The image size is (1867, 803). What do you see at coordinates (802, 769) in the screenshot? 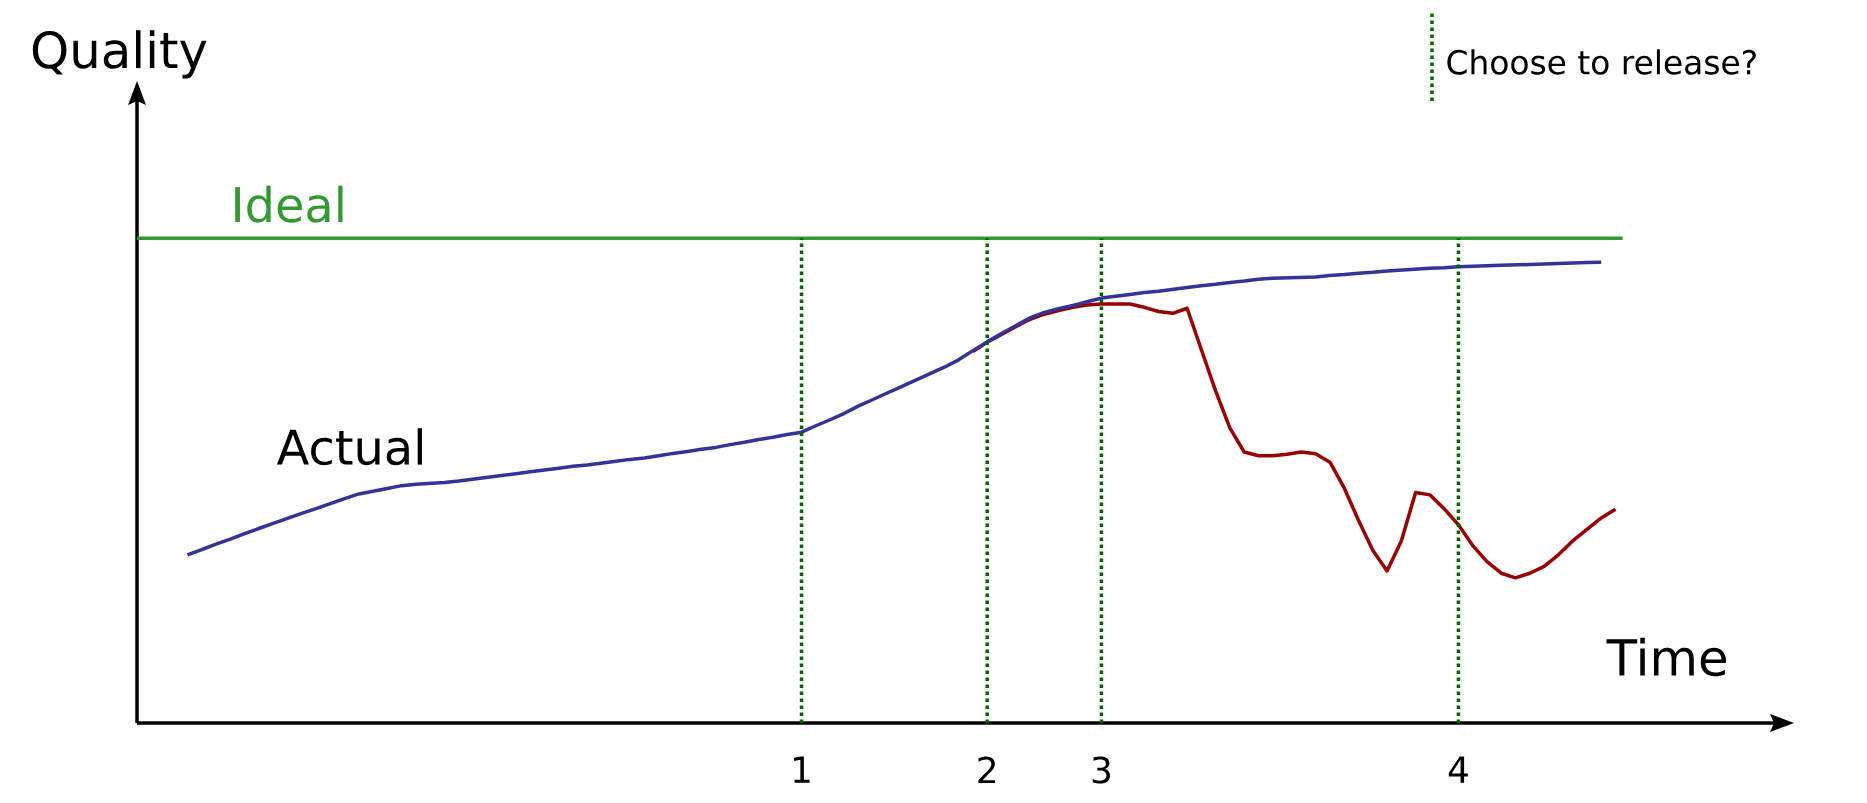
I see `x-tick-label: 1` at bounding box center [802, 769].